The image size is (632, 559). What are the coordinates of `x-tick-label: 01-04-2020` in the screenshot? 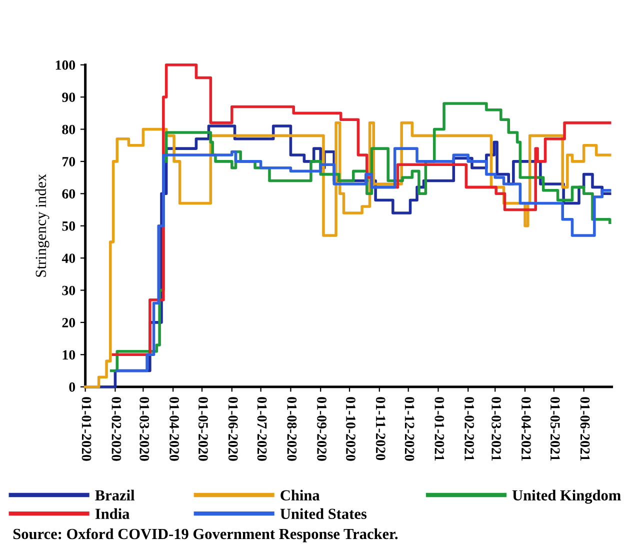 It's located at (174, 429).